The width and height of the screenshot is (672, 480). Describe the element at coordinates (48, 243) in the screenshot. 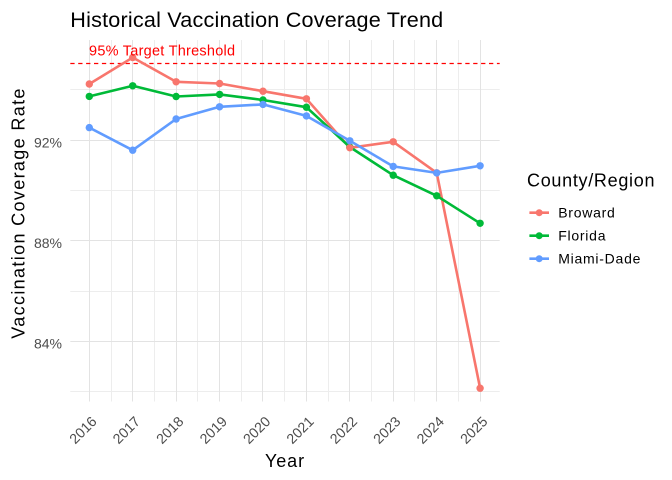

I see `svg-text: 88%` at that location.